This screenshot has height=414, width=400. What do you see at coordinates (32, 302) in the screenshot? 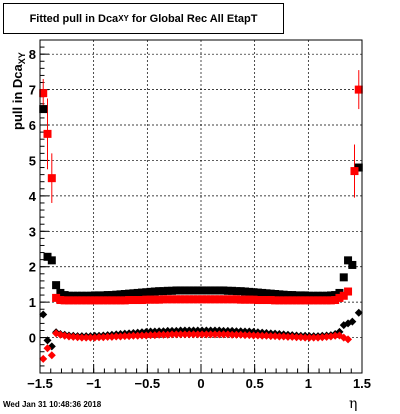
I see `y-tick-label: 1` at bounding box center [32, 302].